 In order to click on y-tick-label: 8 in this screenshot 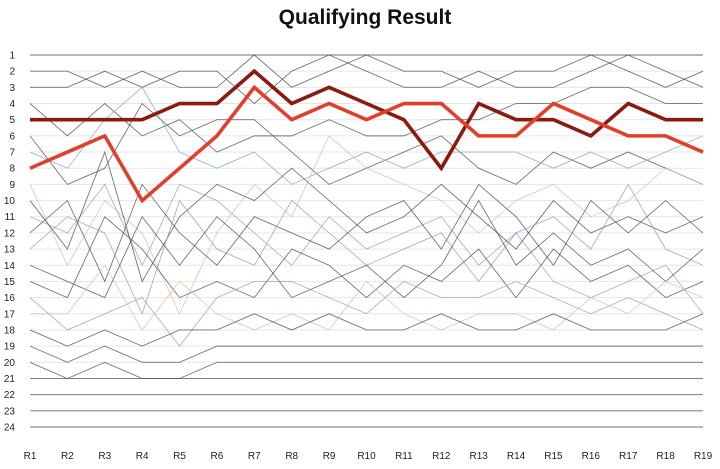, I will do `click(12, 169)`.